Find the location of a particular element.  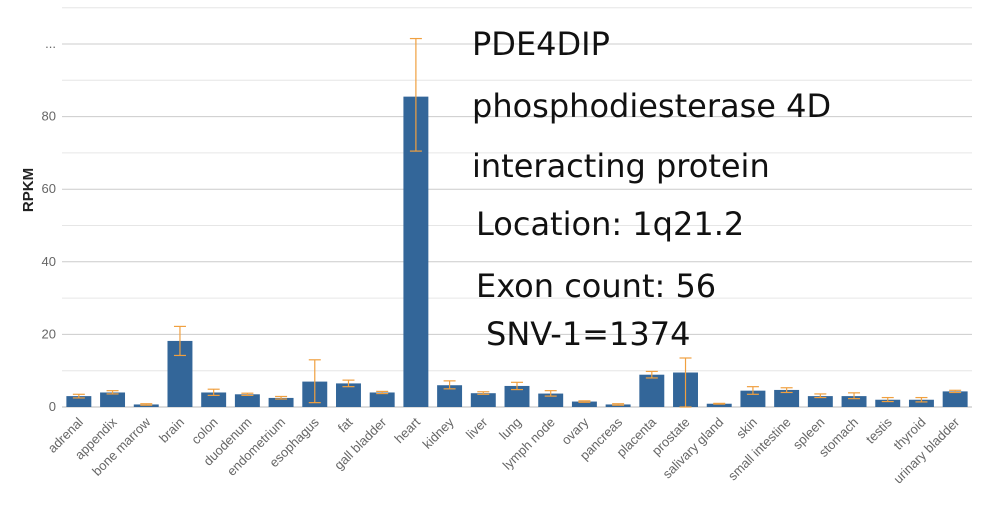

y-axis-label: RPKM is located at coordinates (28, 190).